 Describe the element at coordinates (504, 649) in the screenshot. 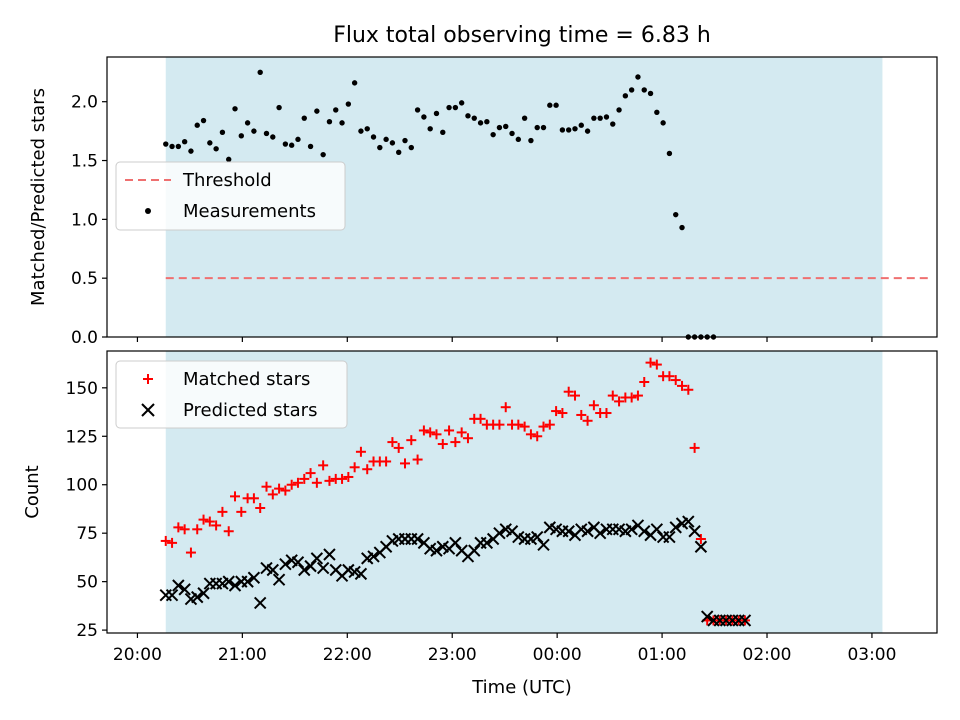

I see `bottom-x-ticks: 20:00 21:00 22:00 23:00 00:00 01:00 02:00 03:00` at that location.